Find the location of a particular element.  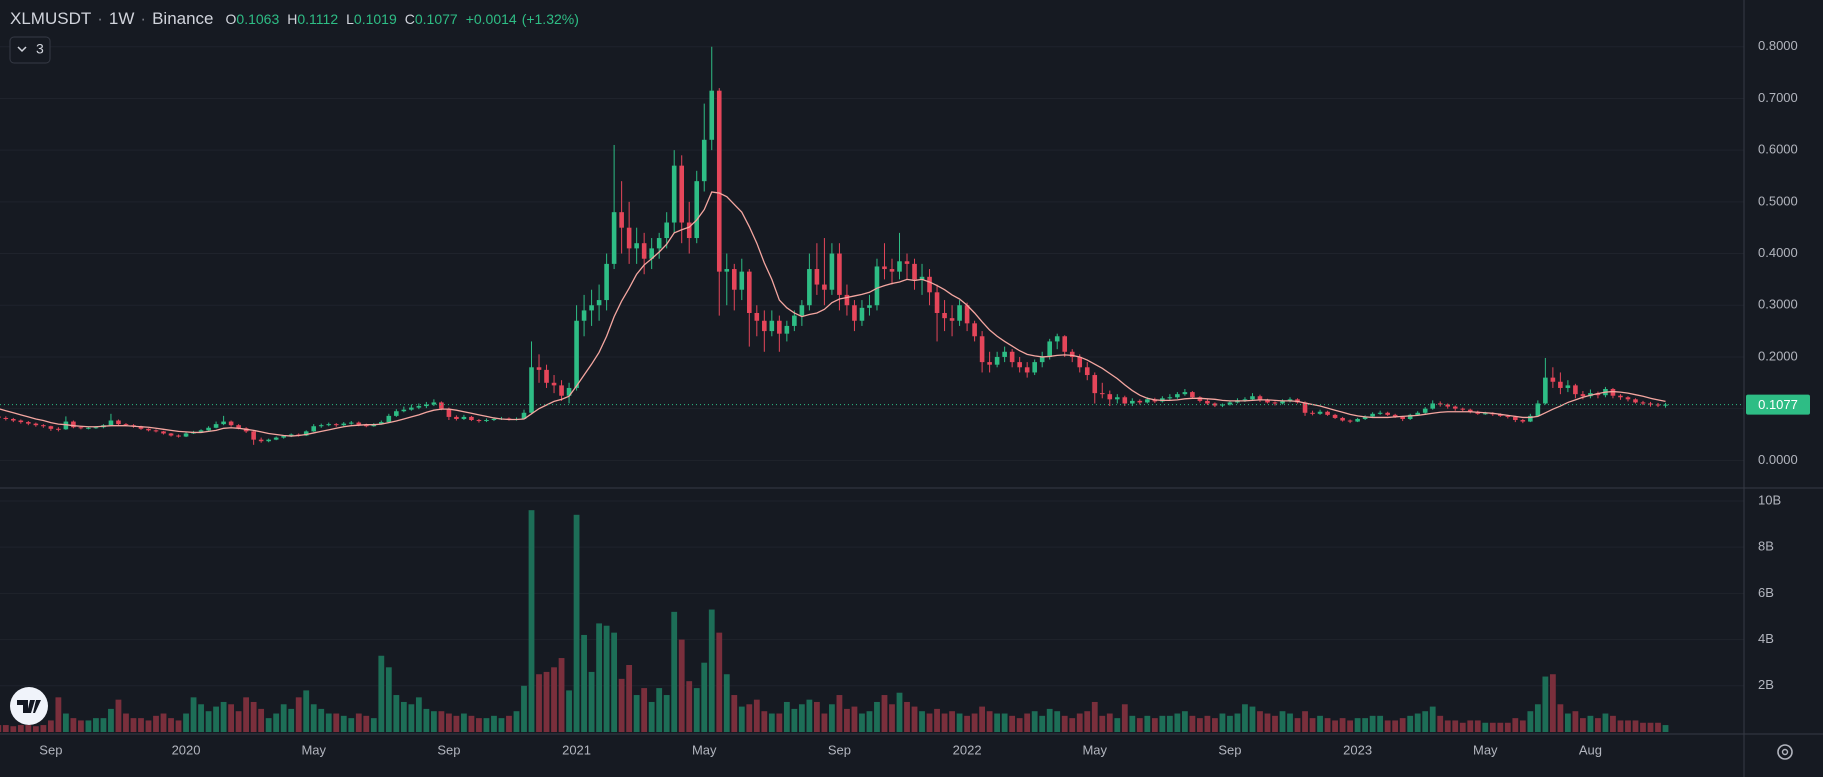

ohlc-label: O is located at coordinates (231, 19).